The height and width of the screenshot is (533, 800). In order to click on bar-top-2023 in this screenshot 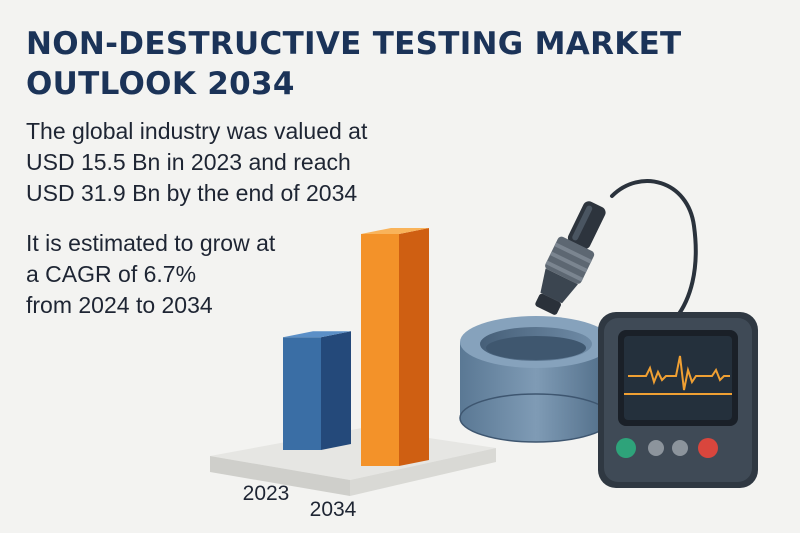, I will do `click(317, 334)`.